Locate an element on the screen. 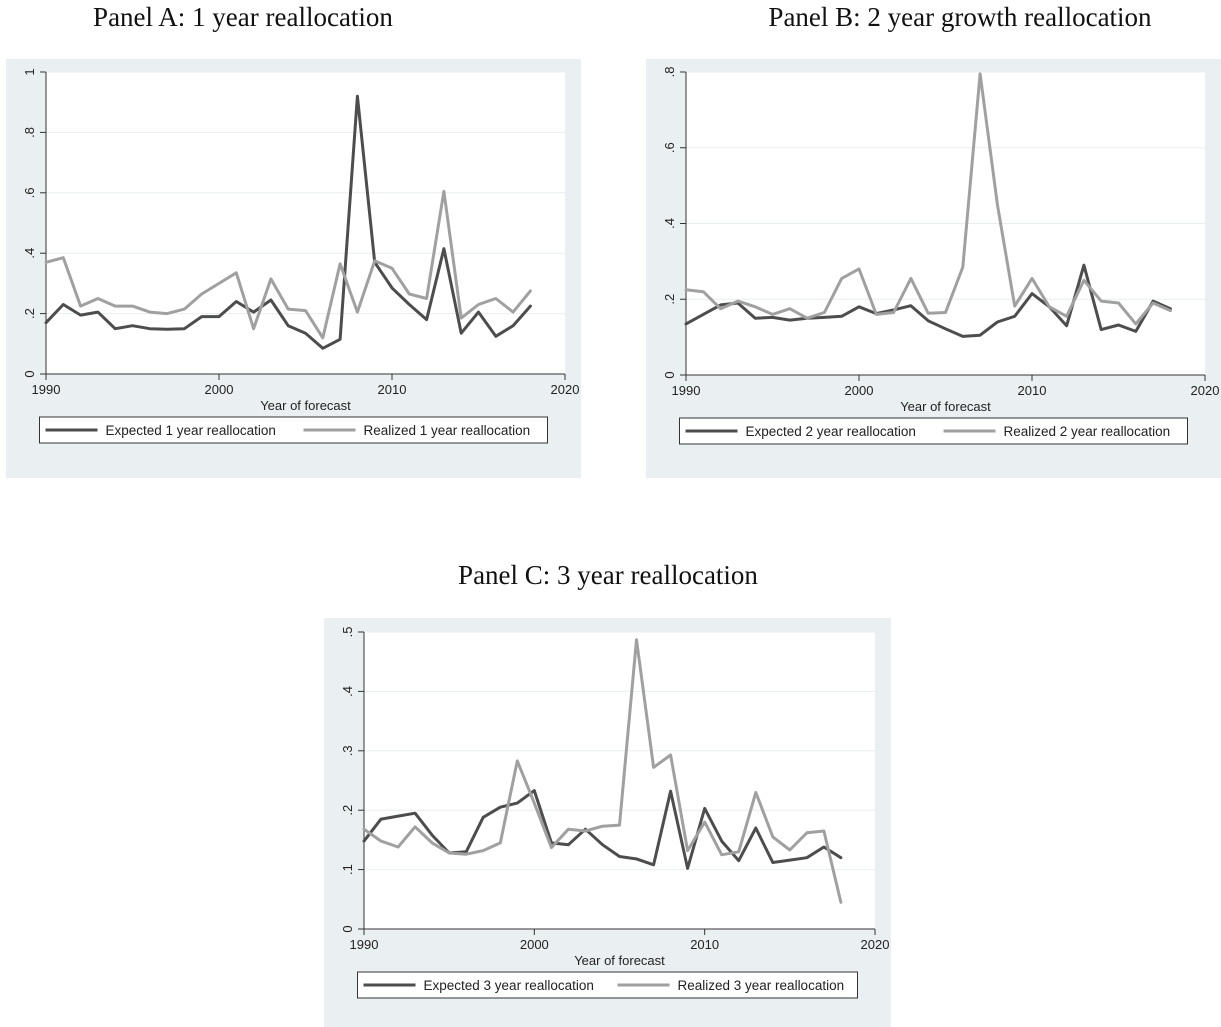 Image resolution: width=1221 pixels, height=1027 pixels. panel-a-title: Panel A: 1 year reallocation is located at coordinates (243, 17).